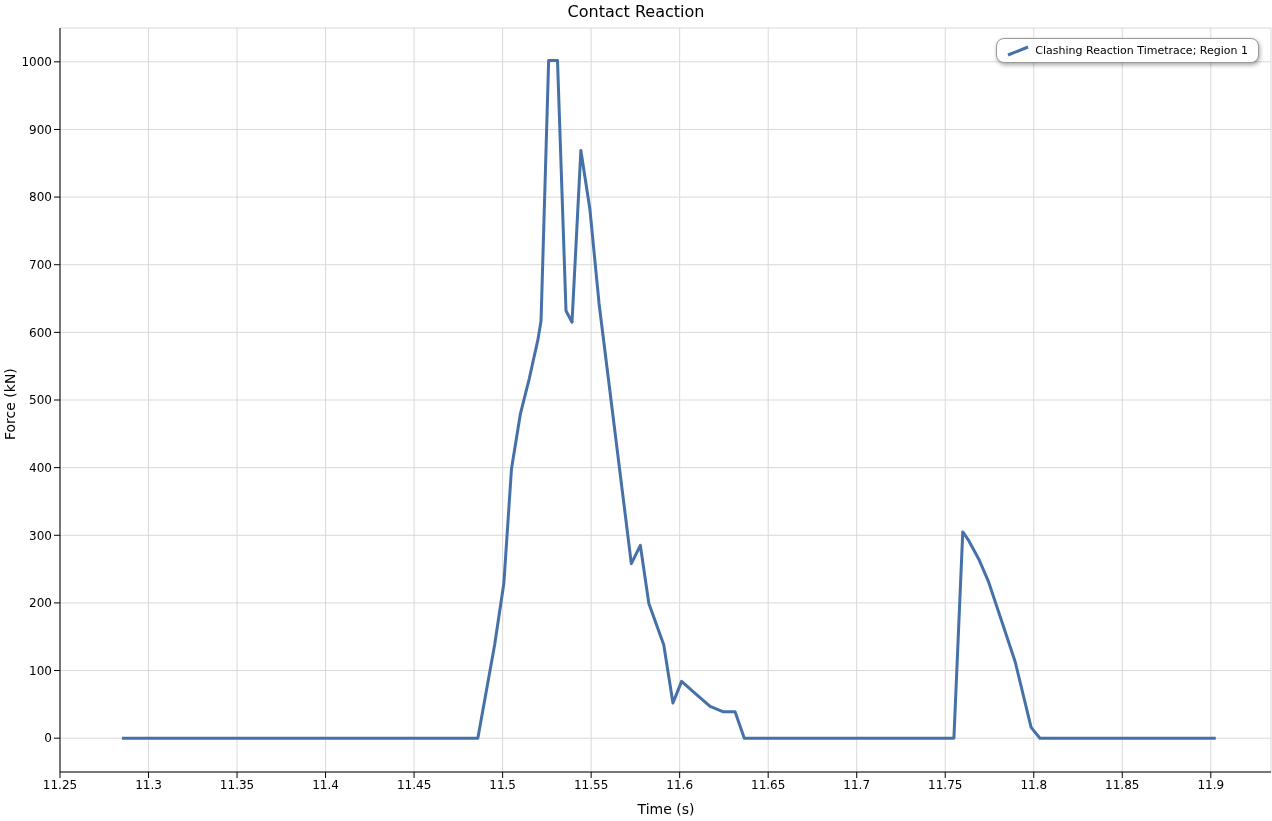 This screenshot has height=821, width=1272. I want to click on y-tick-label: 800, so click(40, 197).